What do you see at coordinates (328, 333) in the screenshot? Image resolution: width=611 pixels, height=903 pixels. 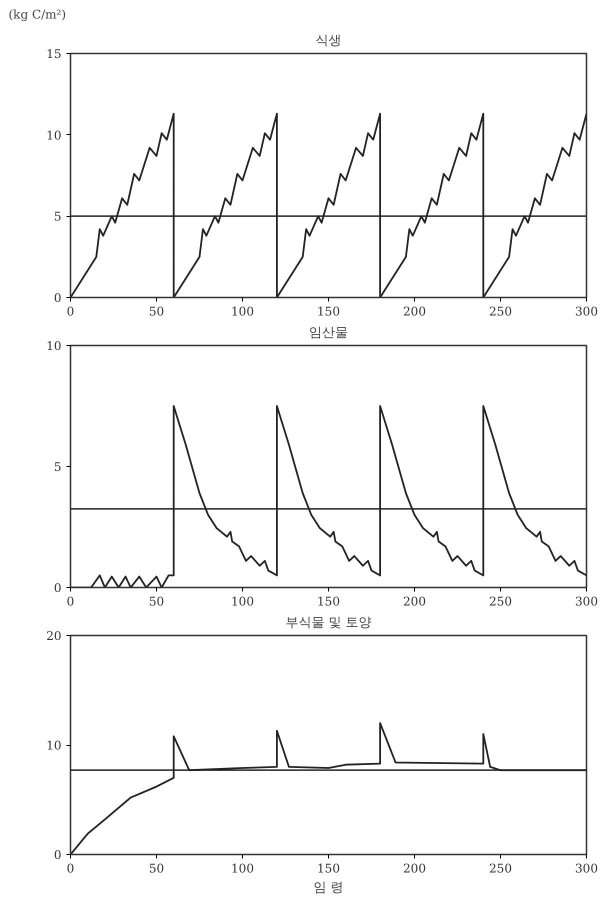 I see `chart-title: 임산물` at bounding box center [328, 333].